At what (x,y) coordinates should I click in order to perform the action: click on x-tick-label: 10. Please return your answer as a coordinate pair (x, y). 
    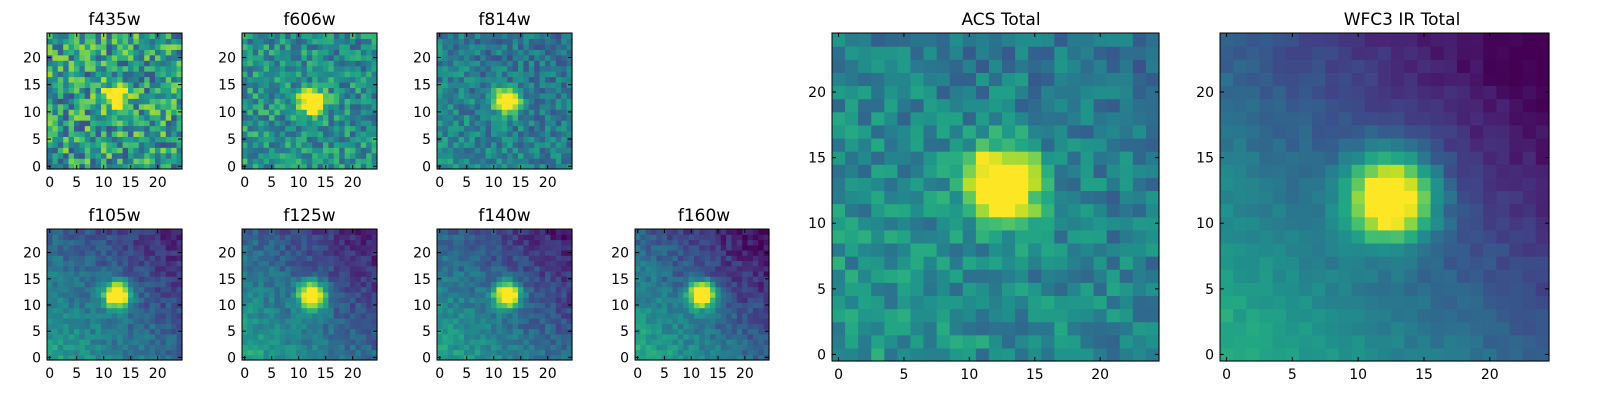
    Looking at the image, I should click on (494, 183).